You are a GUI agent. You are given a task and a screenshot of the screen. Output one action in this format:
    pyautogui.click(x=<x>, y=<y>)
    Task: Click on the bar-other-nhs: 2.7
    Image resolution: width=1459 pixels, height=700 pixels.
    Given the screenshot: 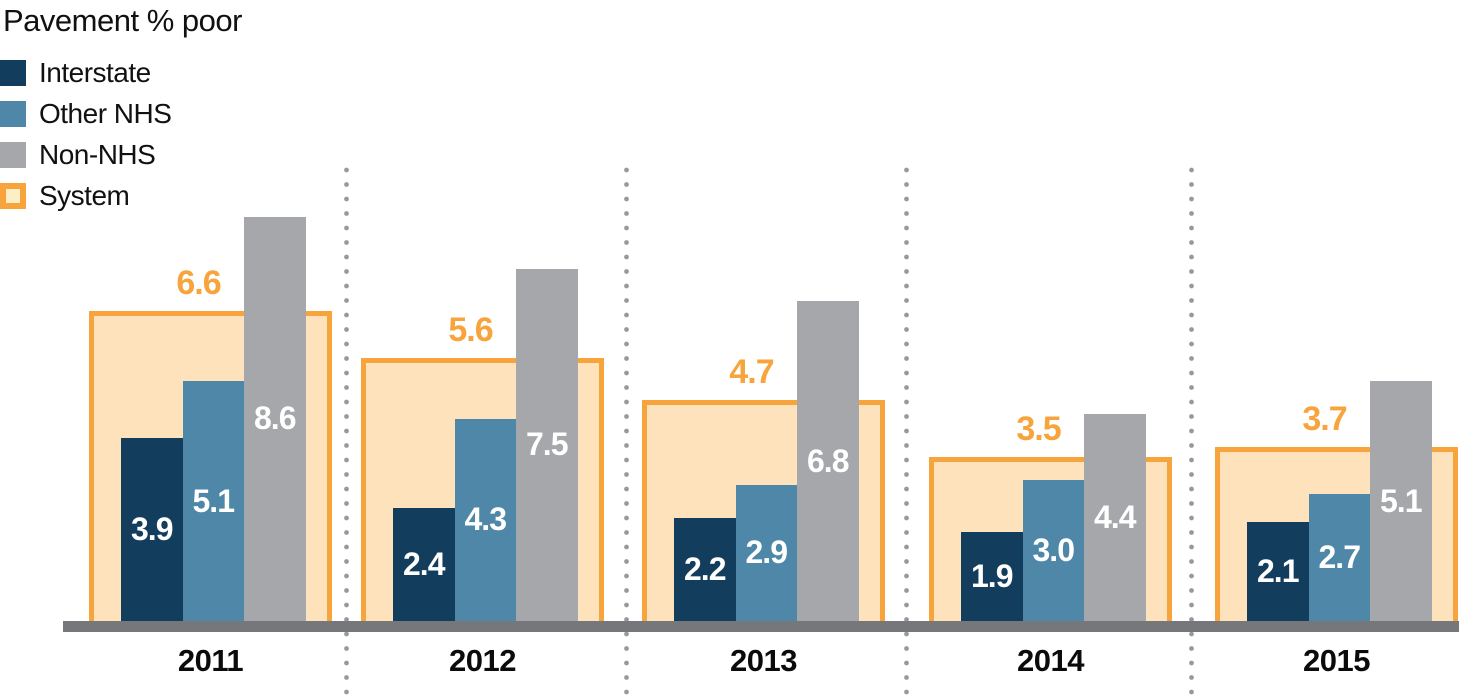 What is the action you would take?
    pyautogui.click(x=1339, y=557)
    